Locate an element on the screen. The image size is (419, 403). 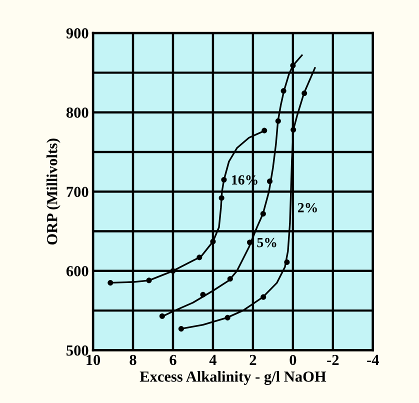
x-tick-label: 10 is located at coordinates (93, 360).